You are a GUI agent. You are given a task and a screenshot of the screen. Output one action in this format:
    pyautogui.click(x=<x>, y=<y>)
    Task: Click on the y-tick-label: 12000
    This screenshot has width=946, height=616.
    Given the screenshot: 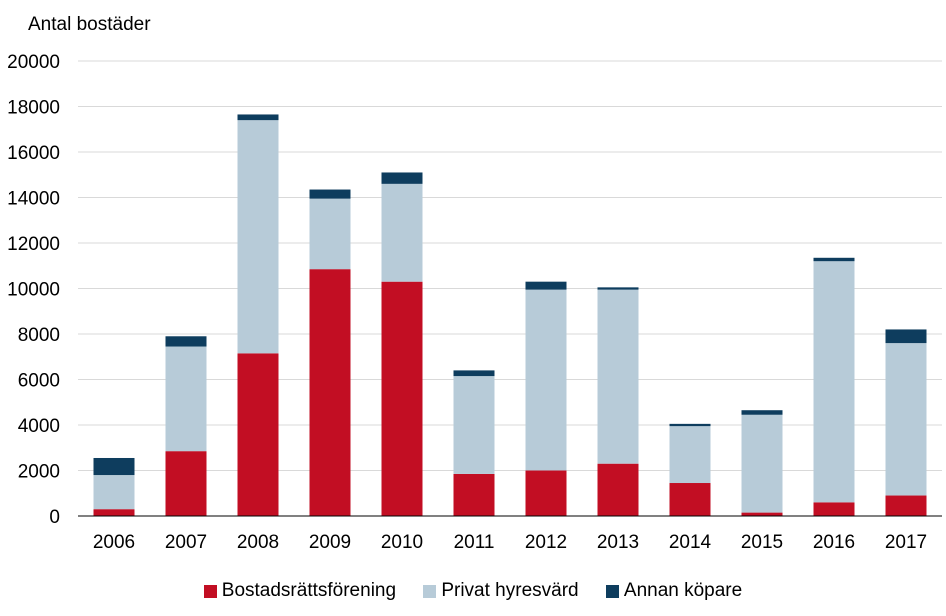 What is the action you would take?
    pyautogui.click(x=33, y=244)
    